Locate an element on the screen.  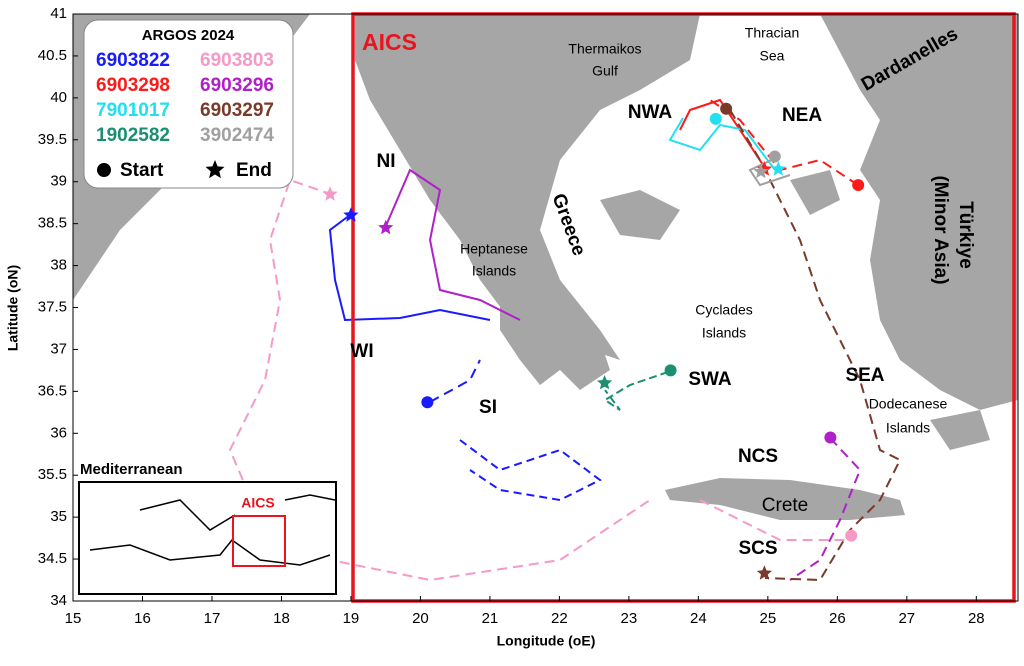
place-label: Crete is located at coordinates (785, 505).